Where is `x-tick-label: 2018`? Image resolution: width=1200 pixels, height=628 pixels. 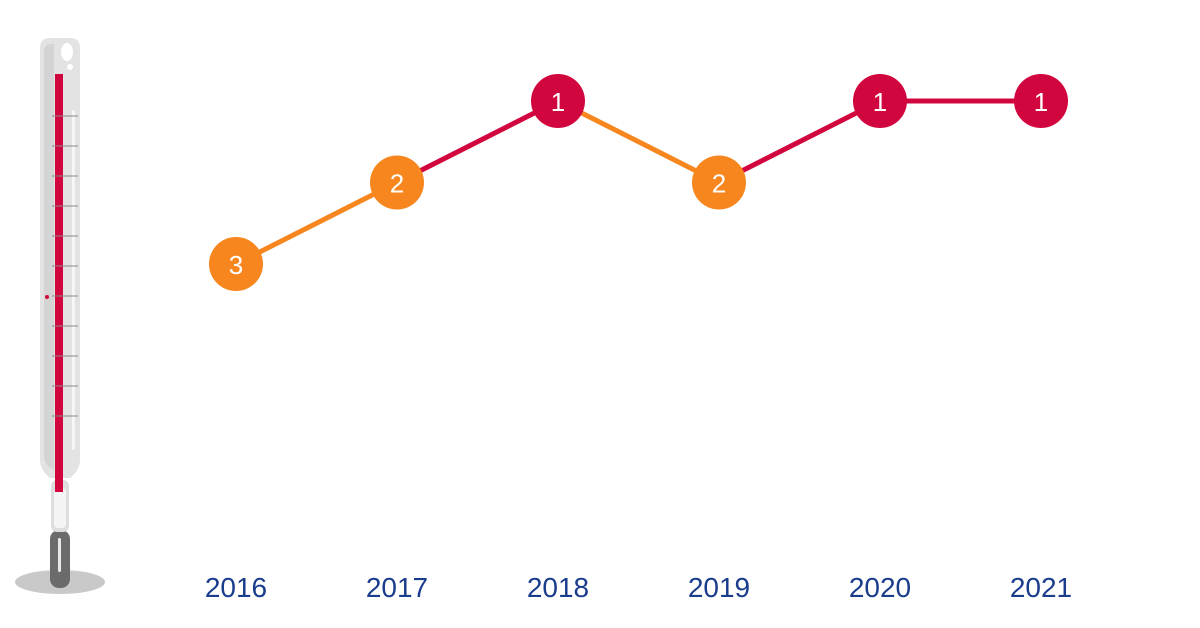 x-tick-label: 2018 is located at coordinates (558, 587).